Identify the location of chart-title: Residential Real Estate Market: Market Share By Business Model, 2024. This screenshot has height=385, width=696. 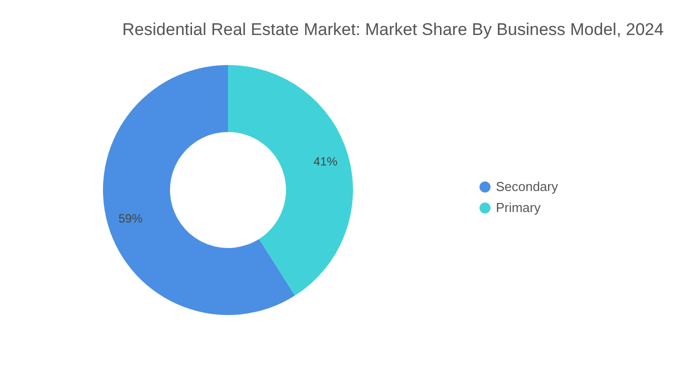
(393, 29).